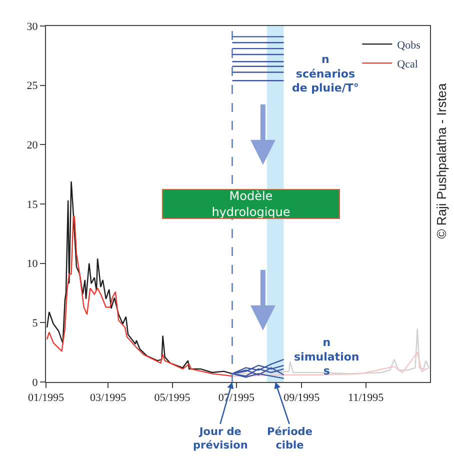  Describe the element at coordinates (289, 439) in the screenshot. I see `annotation: Période cible` at that location.